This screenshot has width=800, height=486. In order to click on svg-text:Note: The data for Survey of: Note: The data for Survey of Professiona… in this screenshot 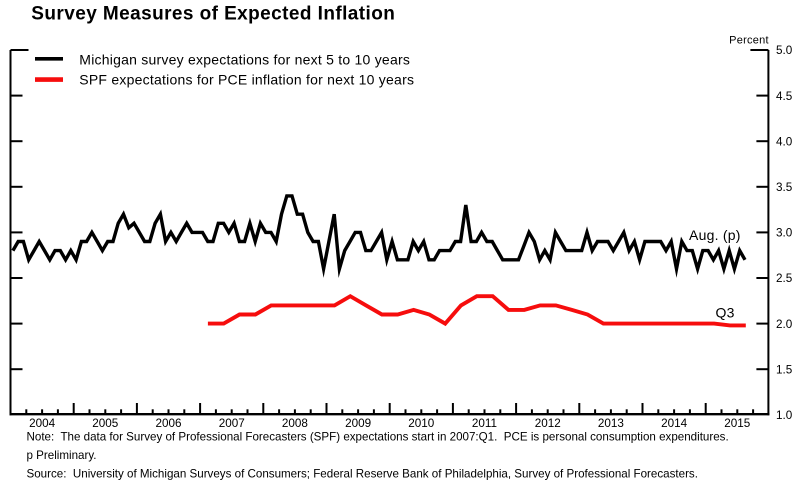, I will do `click(378, 437)`.